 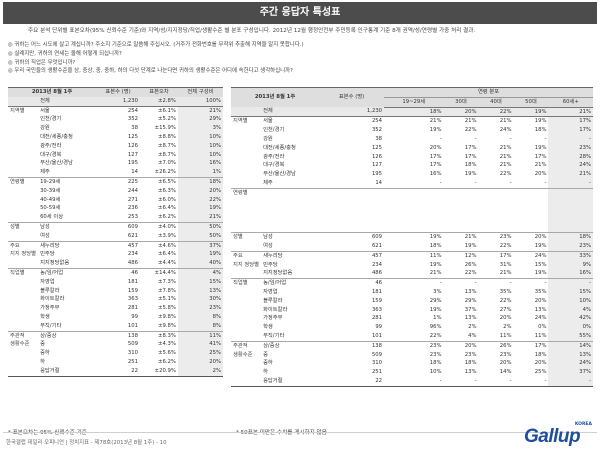 I want to click on table-row: 중하 310 18% 18% 20% 20% 24%, so click(x=412, y=364).